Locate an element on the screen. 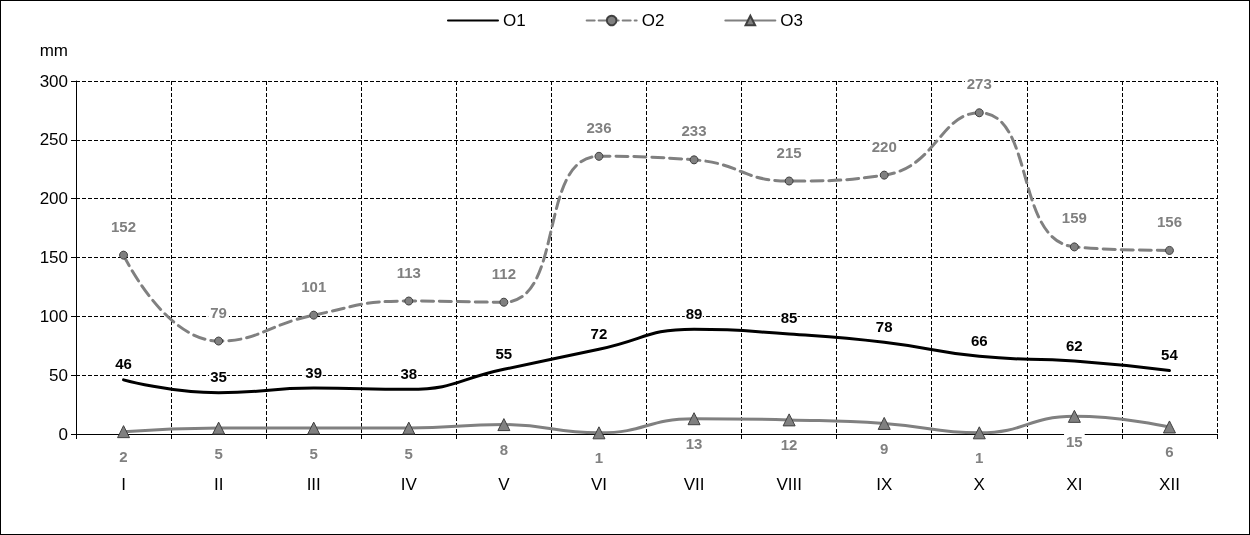  data-label: 54 is located at coordinates (1170, 354).